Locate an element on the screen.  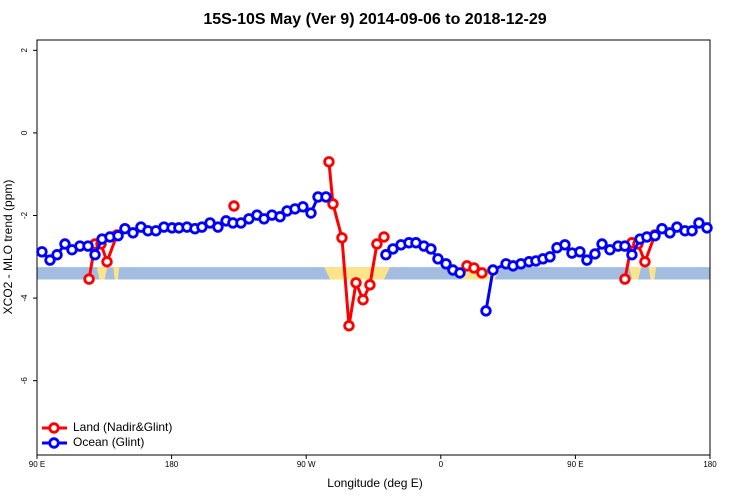
legend-label: Land (Nadir&Glint) is located at coordinates (122, 427).